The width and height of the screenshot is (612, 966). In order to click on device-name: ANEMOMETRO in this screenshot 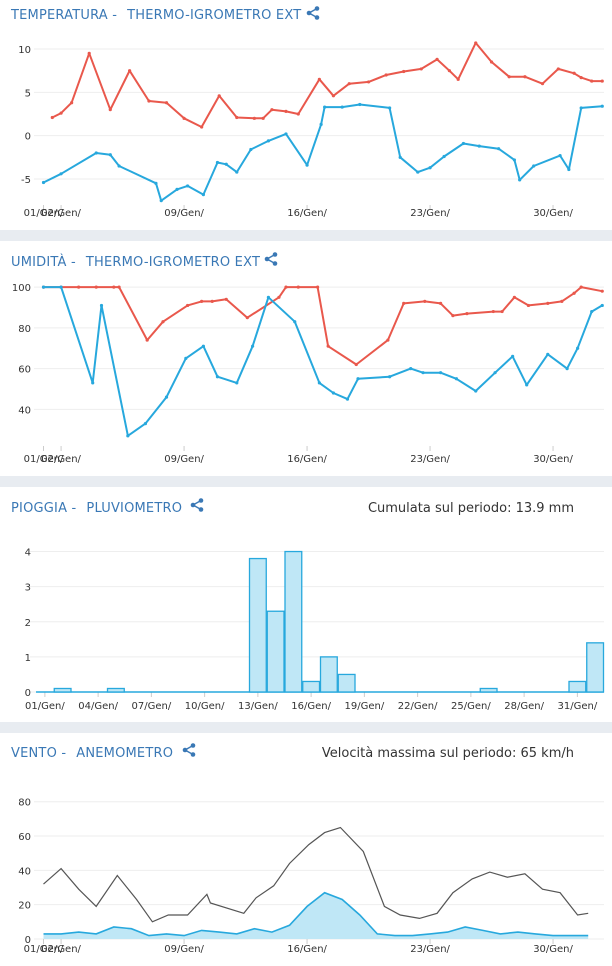, I will do `click(125, 753)`.